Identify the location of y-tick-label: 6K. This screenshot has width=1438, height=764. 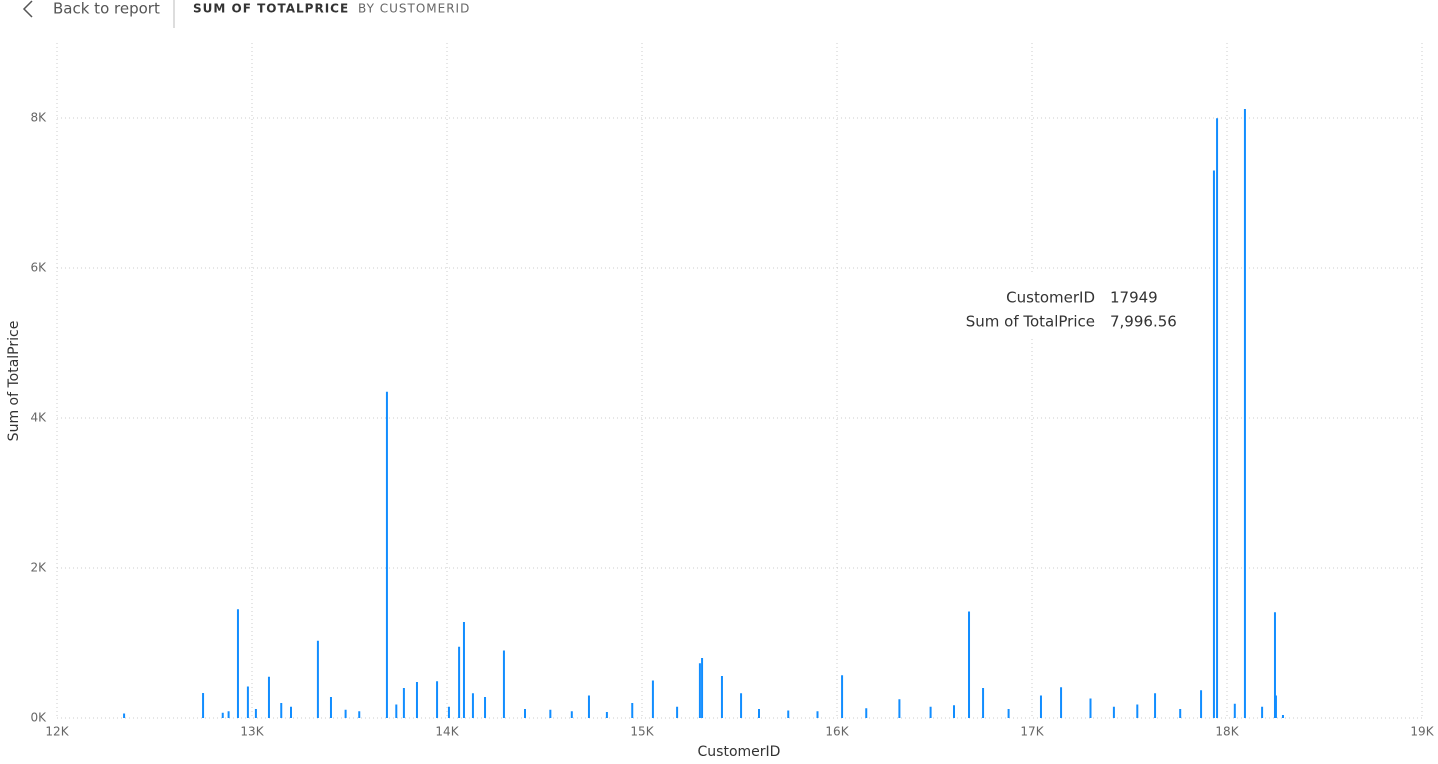
(38, 268).